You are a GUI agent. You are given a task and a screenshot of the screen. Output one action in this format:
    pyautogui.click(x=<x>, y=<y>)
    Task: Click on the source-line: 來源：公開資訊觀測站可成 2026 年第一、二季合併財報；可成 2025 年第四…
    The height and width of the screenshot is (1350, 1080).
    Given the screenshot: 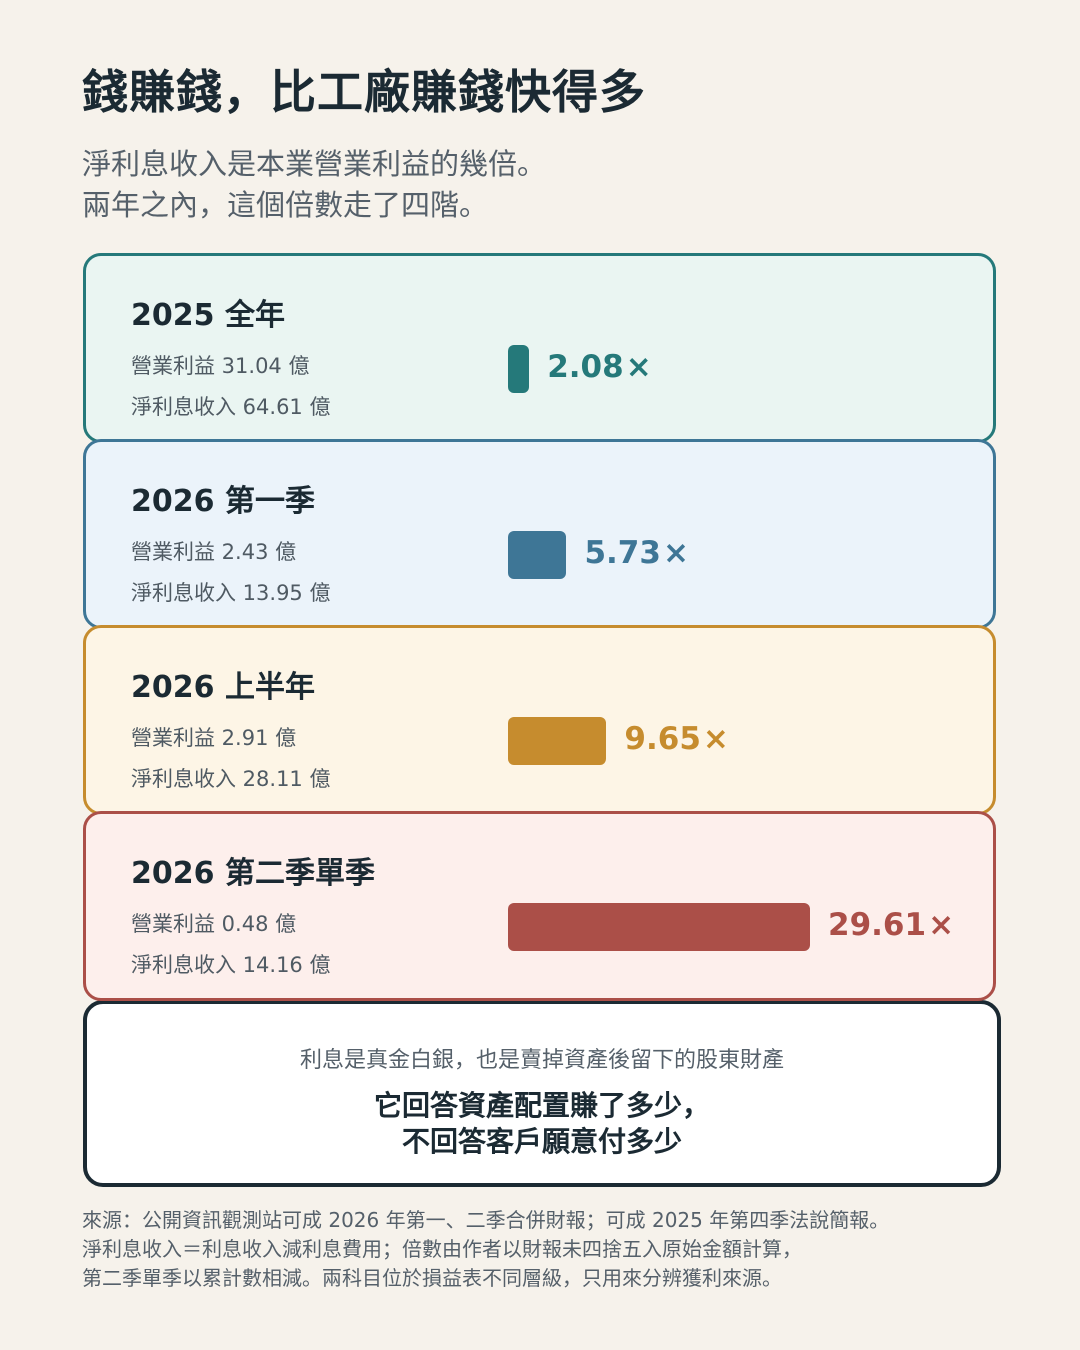 What is the action you would take?
    pyautogui.click(x=486, y=1220)
    